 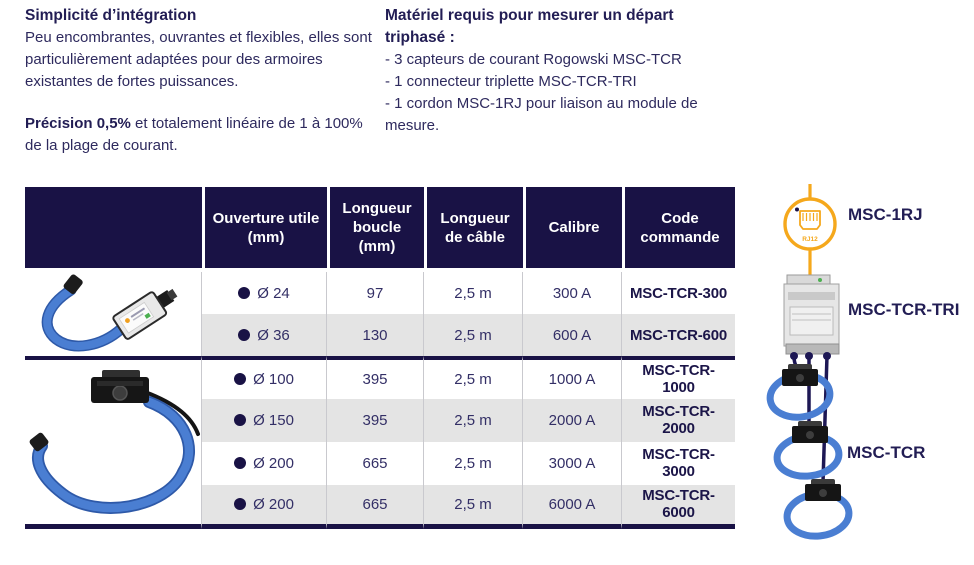 What do you see at coordinates (678, 229) in the screenshot?
I see `col-header-code: Code commande` at bounding box center [678, 229].